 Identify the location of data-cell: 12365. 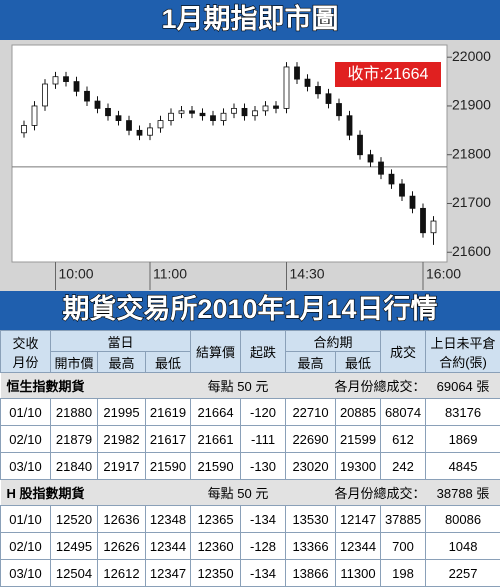
(216, 519).